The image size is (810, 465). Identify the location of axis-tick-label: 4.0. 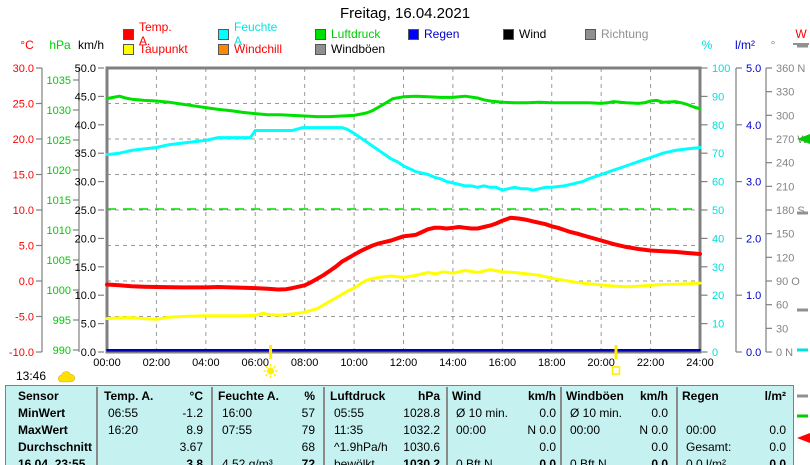
(753, 126).